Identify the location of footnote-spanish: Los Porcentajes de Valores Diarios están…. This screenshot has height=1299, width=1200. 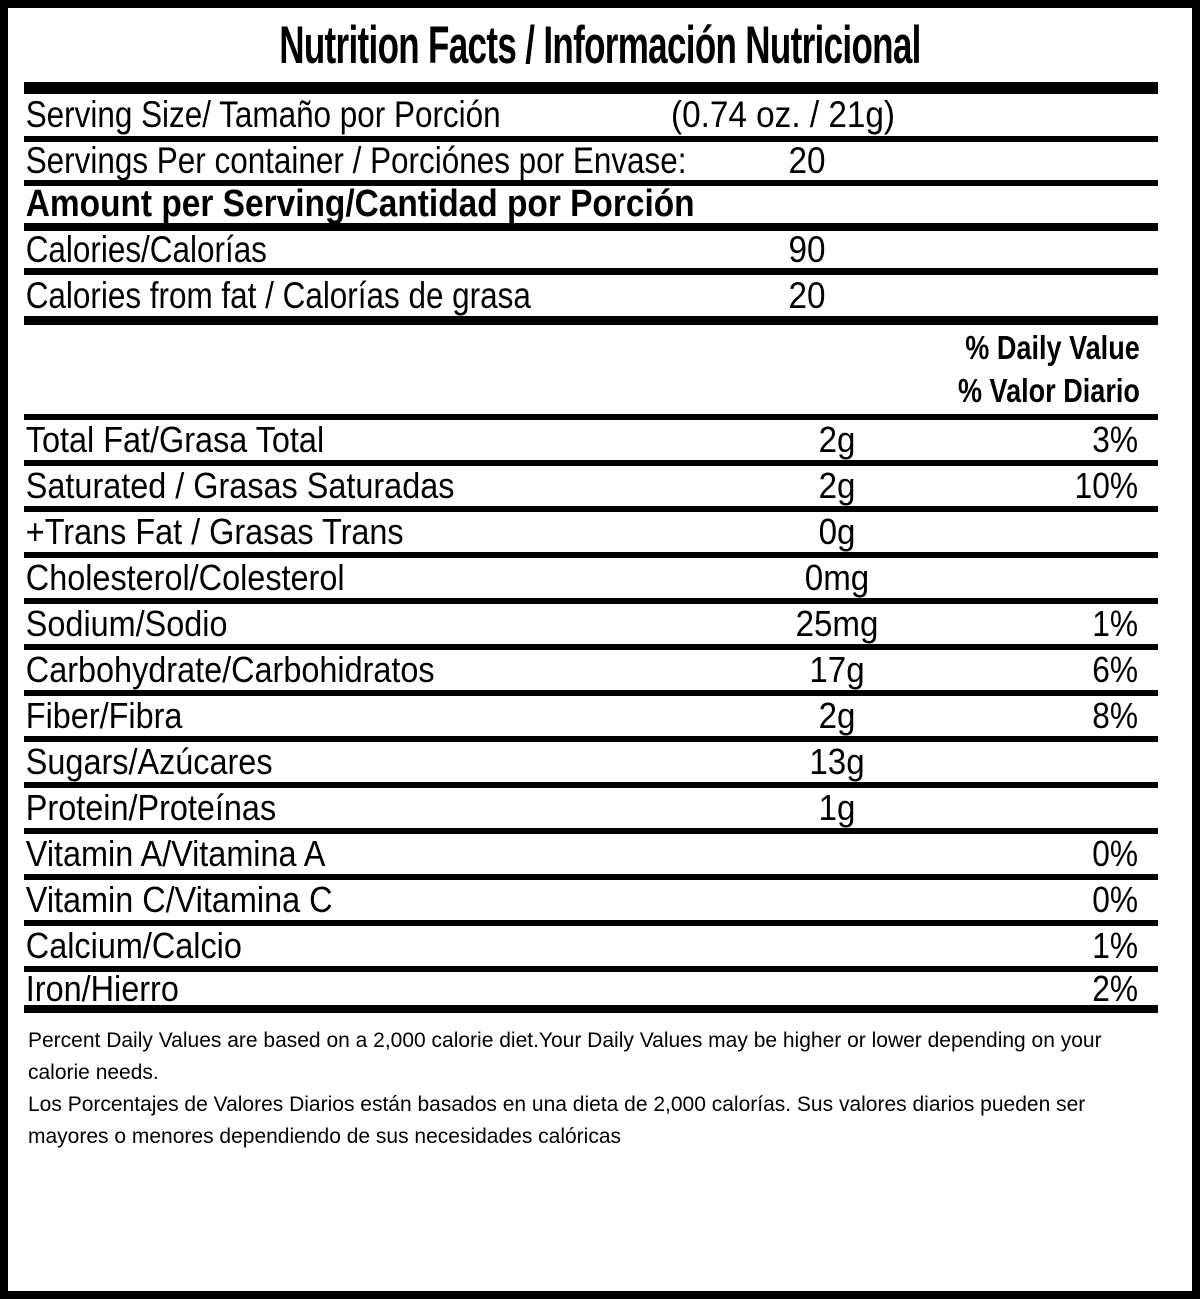
(557, 1120).